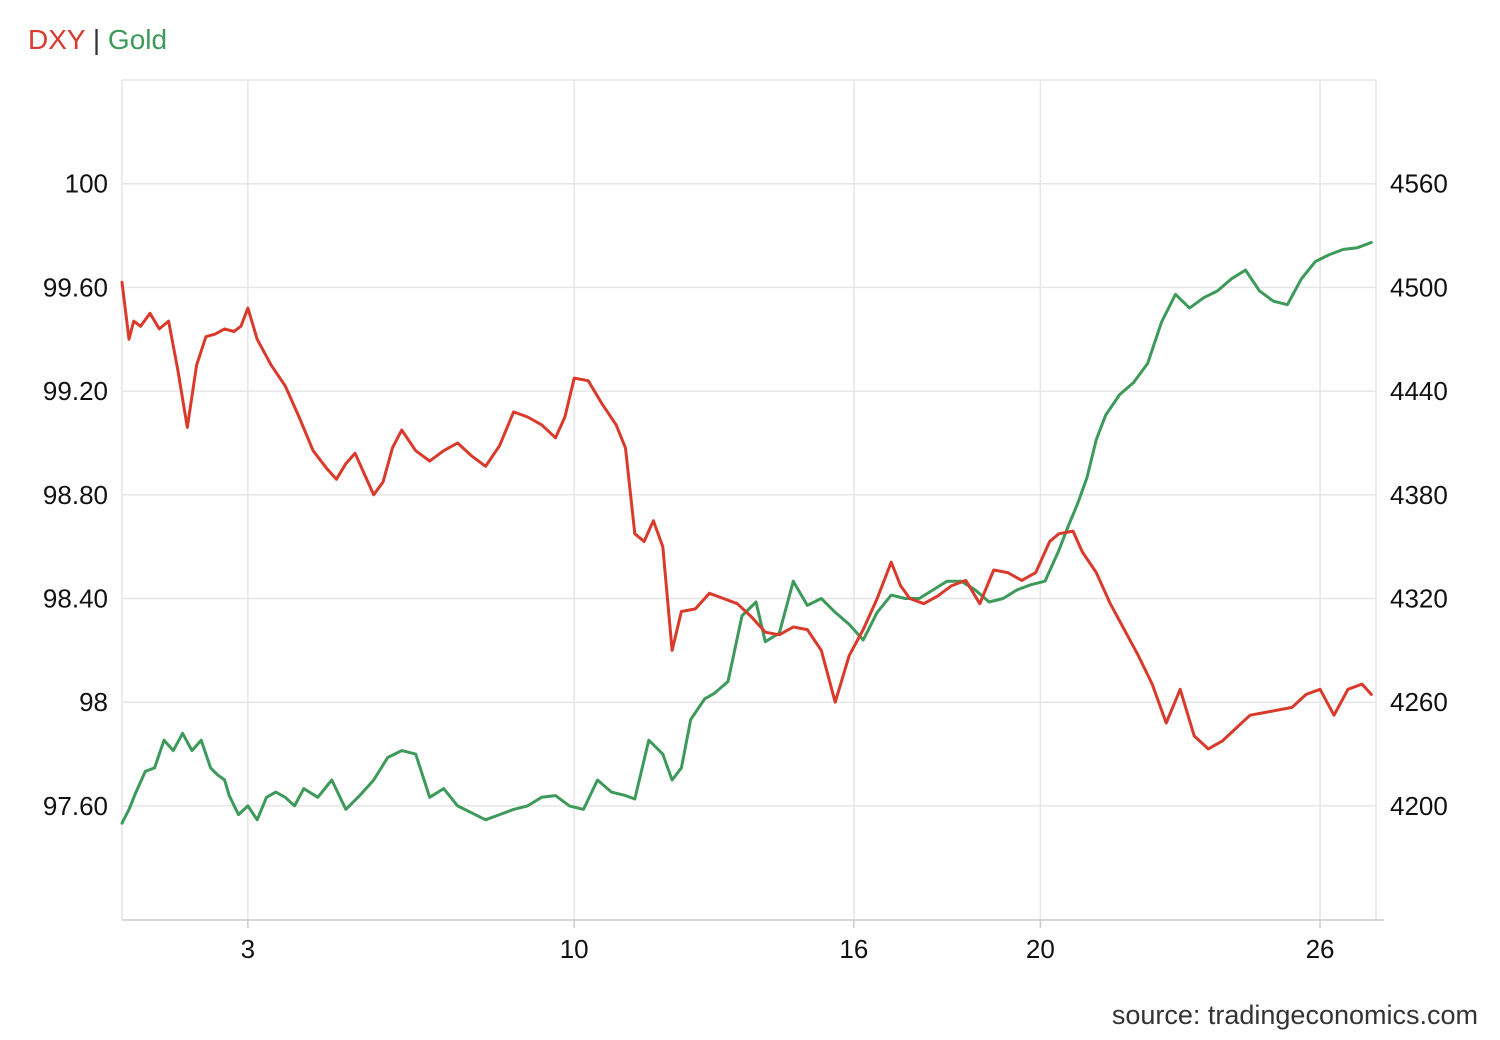 This screenshot has height=1040, width=1500. What do you see at coordinates (248, 949) in the screenshot?
I see `x-tick-label: 3` at bounding box center [248, 949].